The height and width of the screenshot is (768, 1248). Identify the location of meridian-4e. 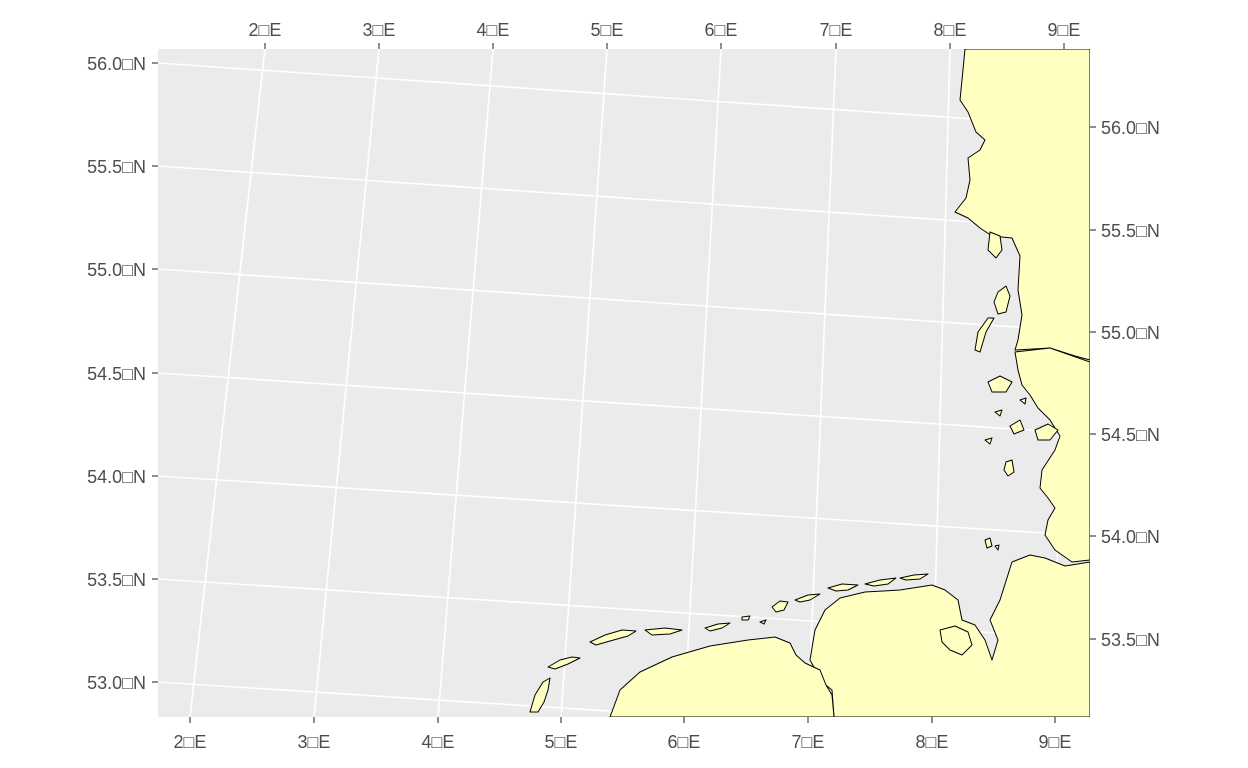
(465, 383).